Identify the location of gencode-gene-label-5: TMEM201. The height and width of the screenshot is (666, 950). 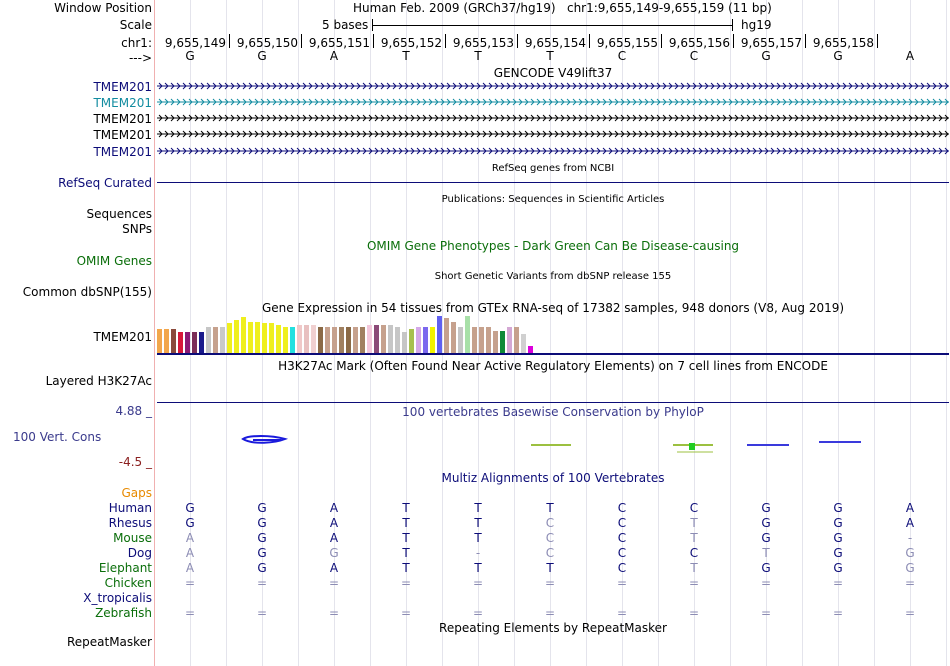
(122, 152).